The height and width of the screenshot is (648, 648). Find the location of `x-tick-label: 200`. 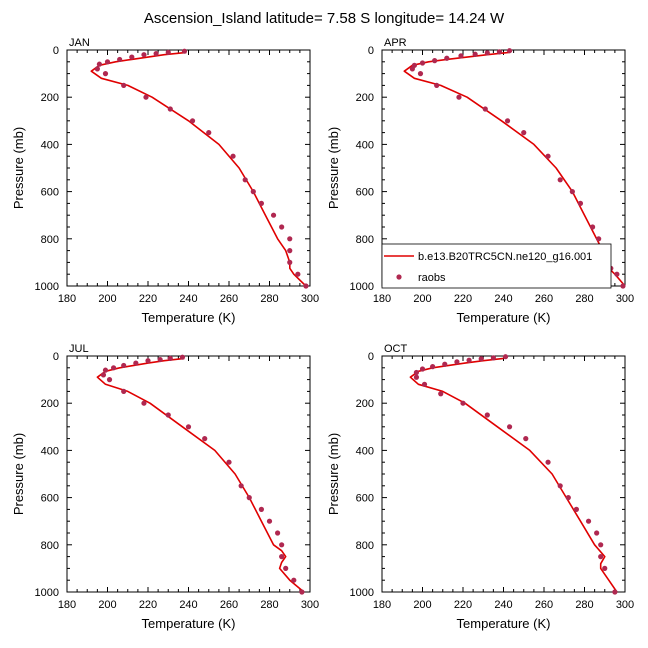

x-tick-label: 200 is located at coordinates (107, 605).